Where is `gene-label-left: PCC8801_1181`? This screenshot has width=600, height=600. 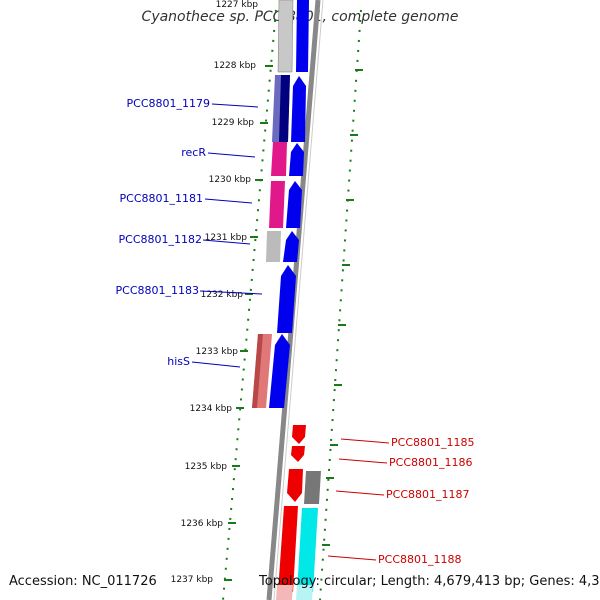 gene-label-left: PCC8801_1181 is located at coordinates (161, 198).